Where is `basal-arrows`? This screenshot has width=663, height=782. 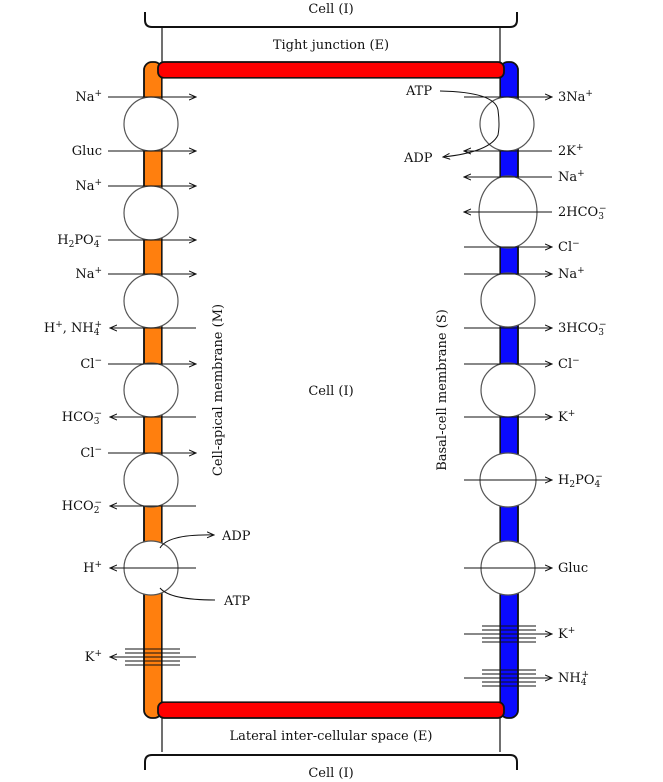
basal-arrows is located at coordinates (495, 384).